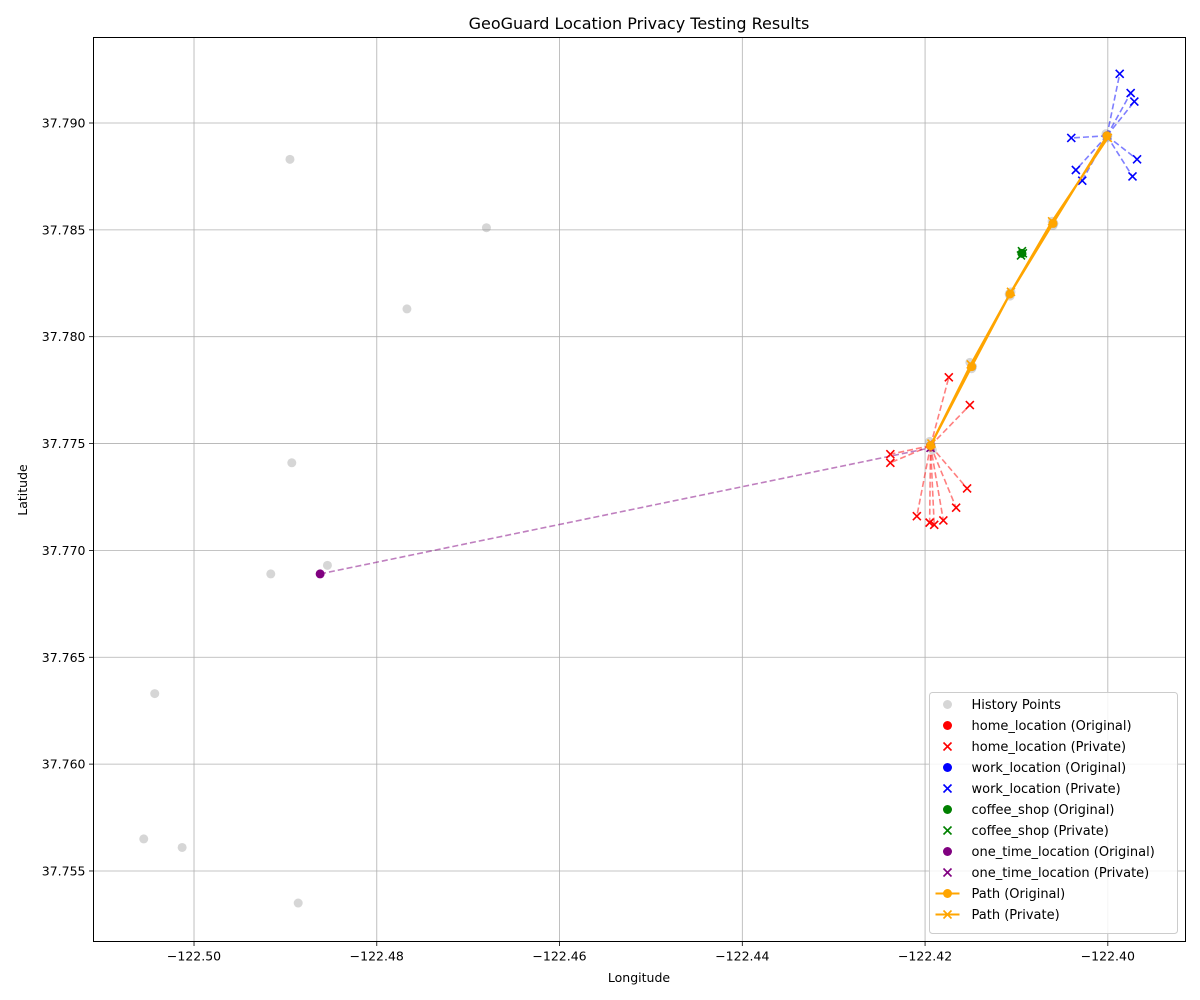  What do you see at coordinates (1040, 831) in the screenshot?
I see `legend-label: coffee_shop (Private)` at bounding box center [1040, 831].